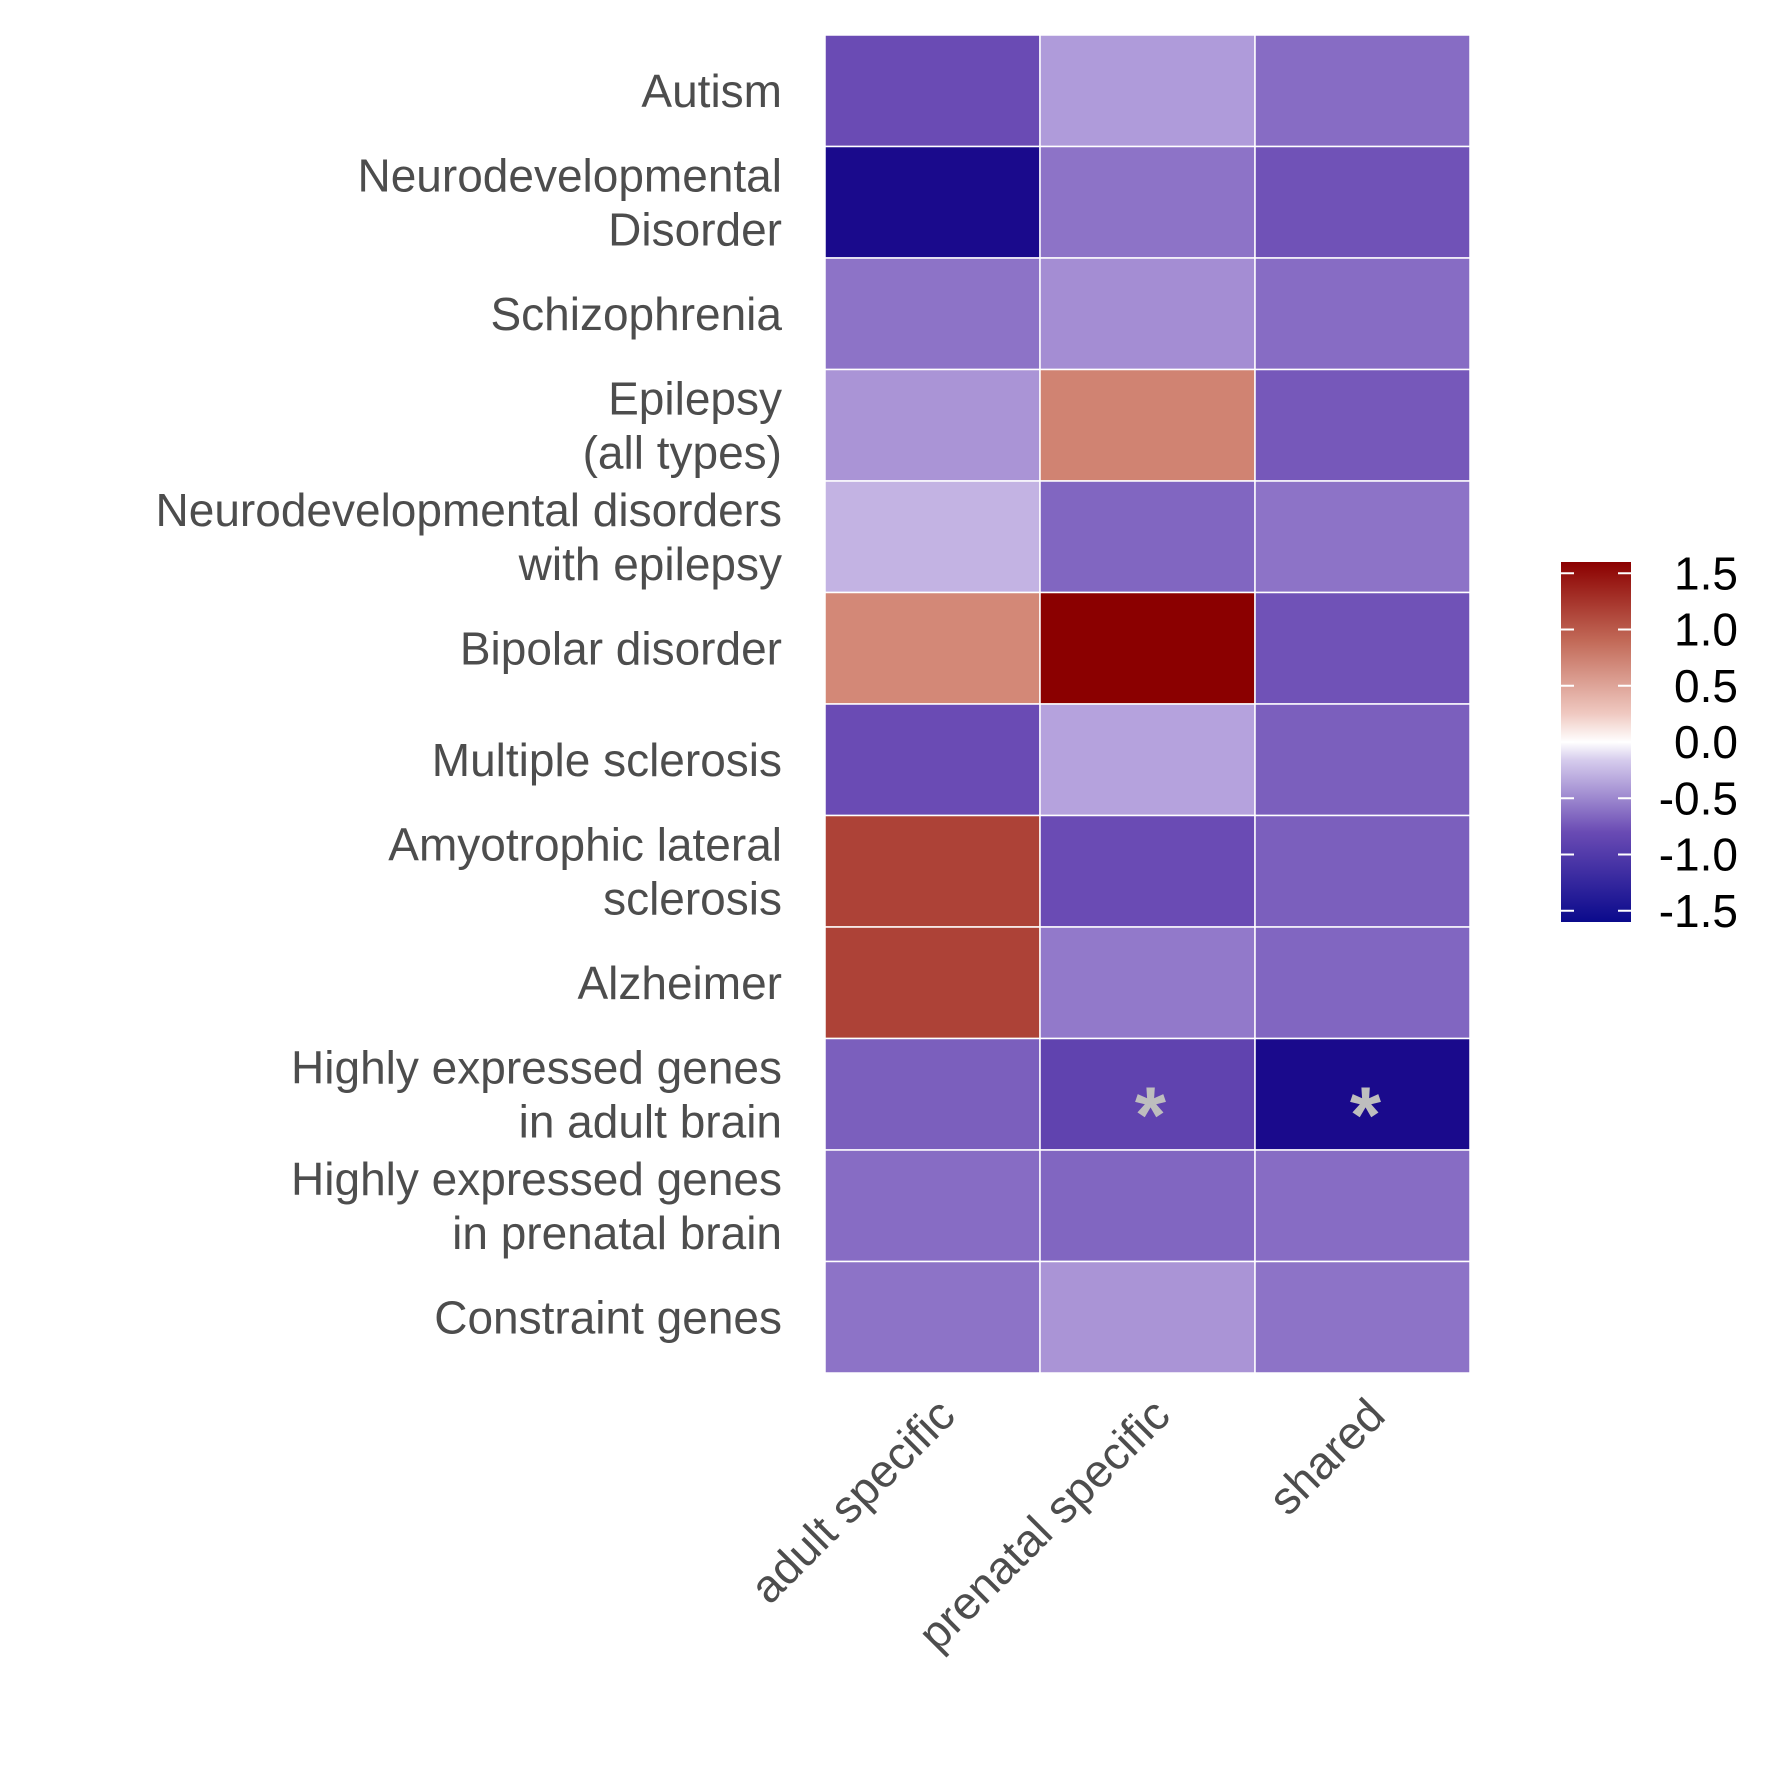  Describe the element at coordinates (636, 314) in the screenshot. I see `row-label: Schizophrenia` at that location.